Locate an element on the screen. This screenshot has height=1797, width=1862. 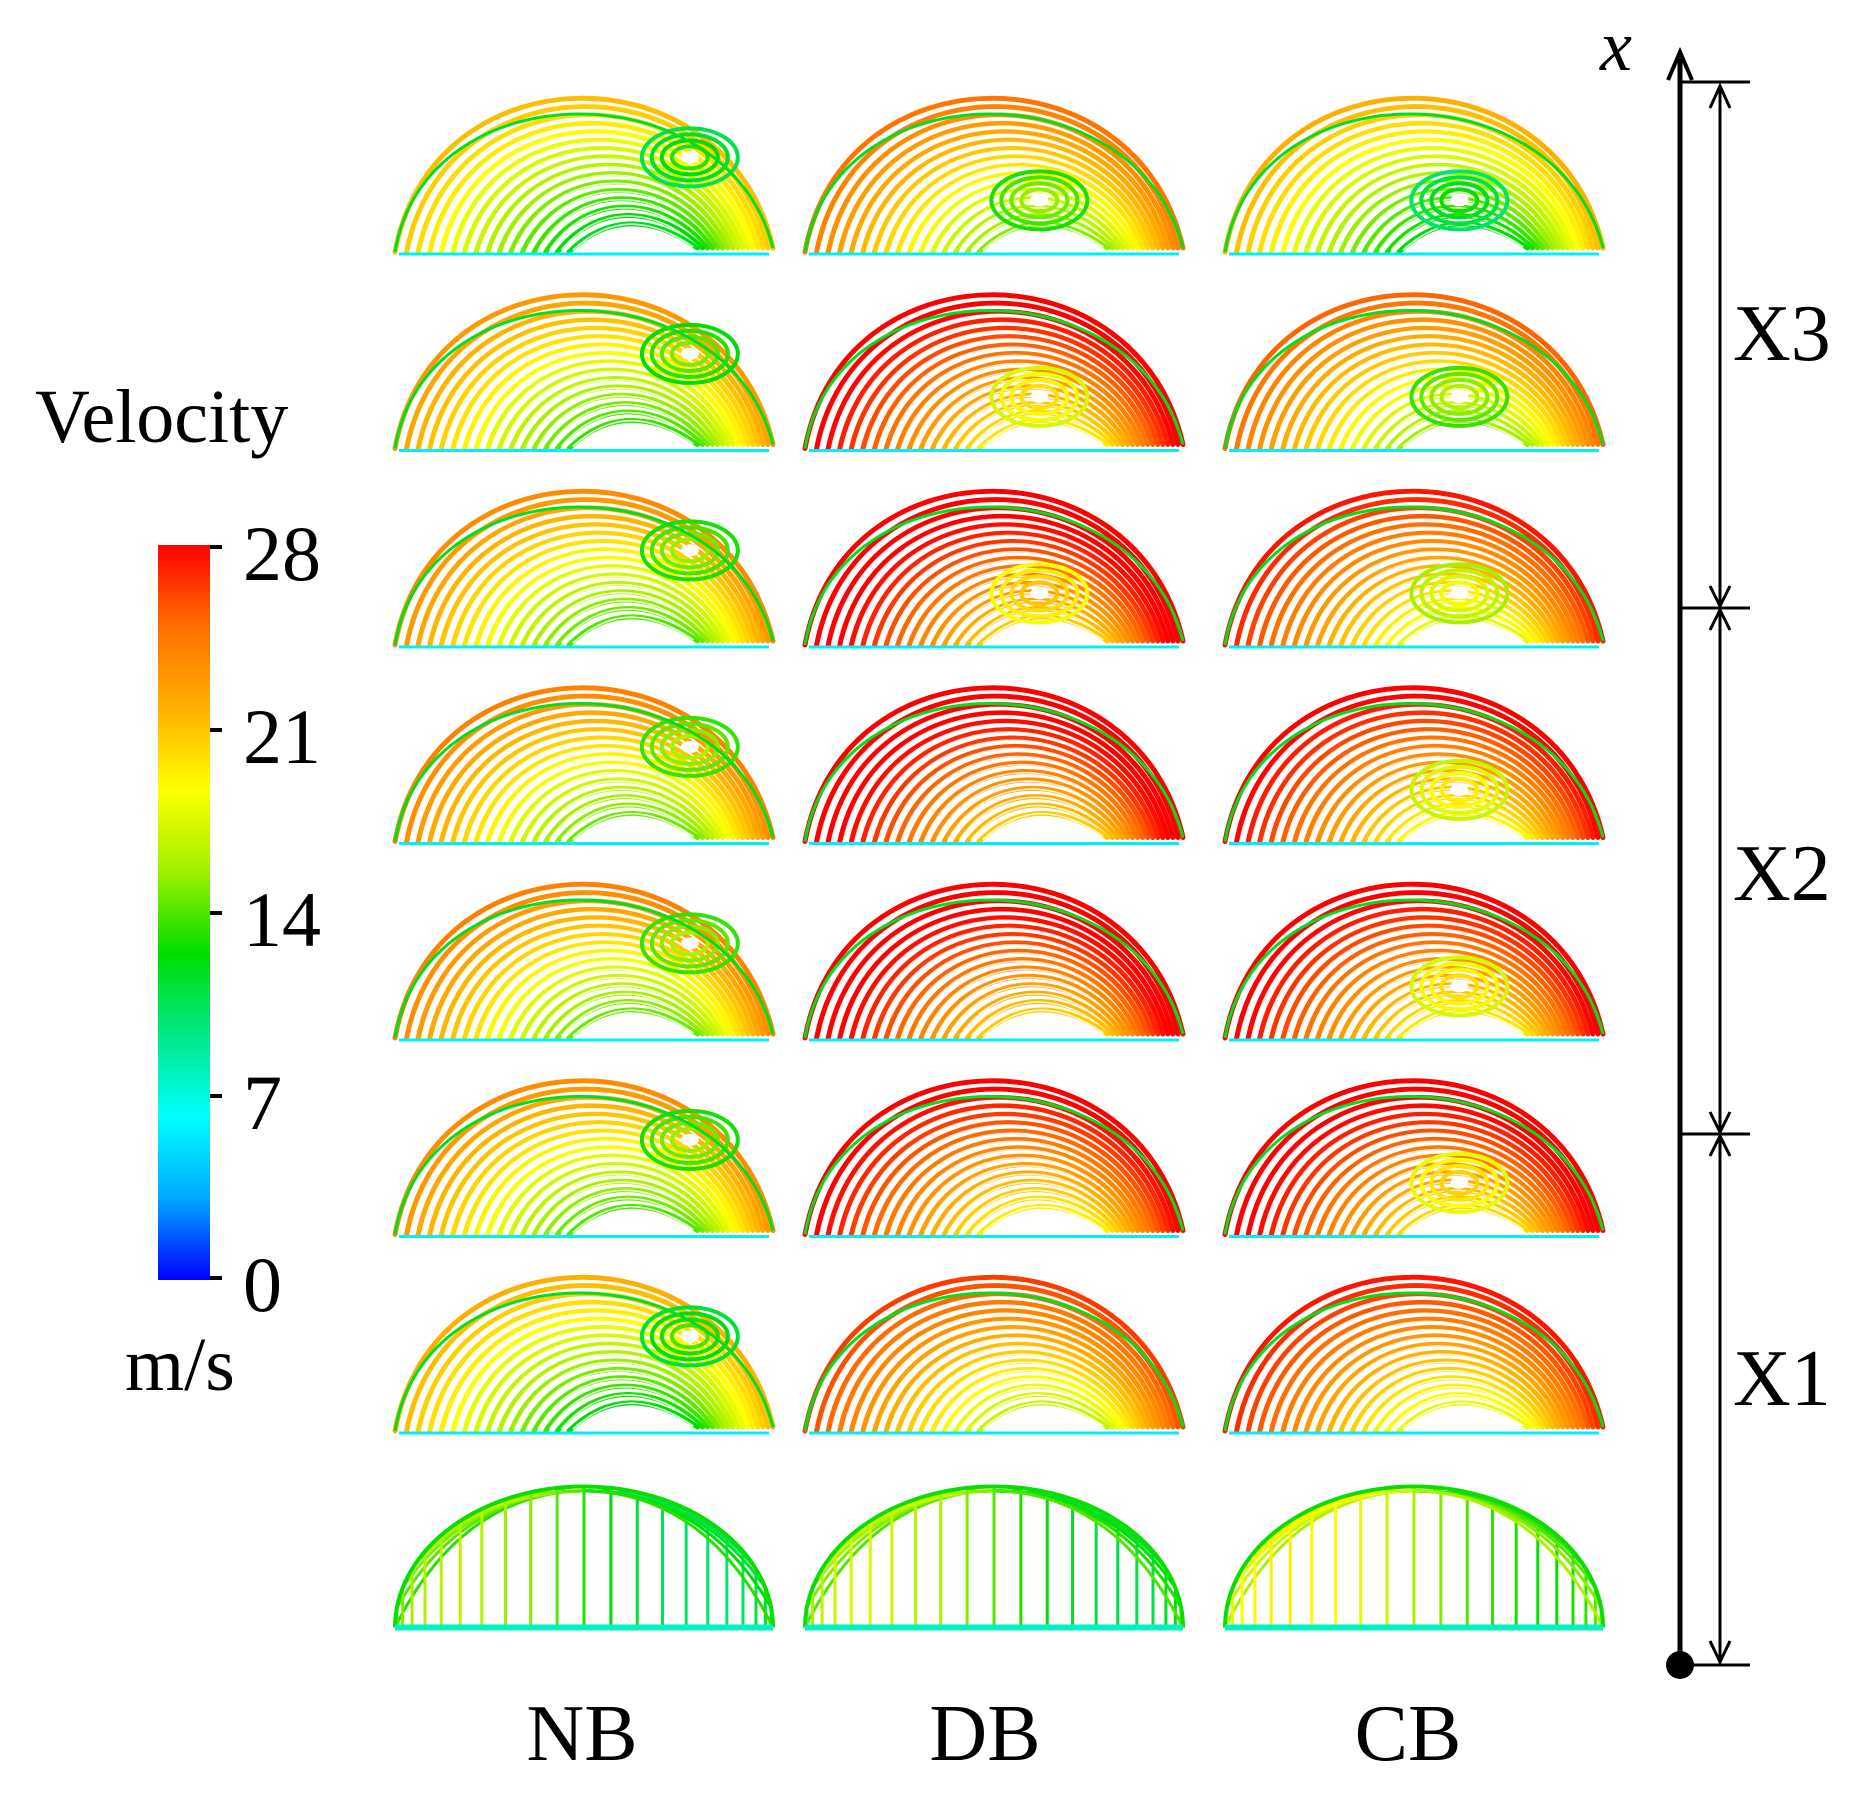
dim-arrow-x2-bottom is located at coordinates (1720, 1123).